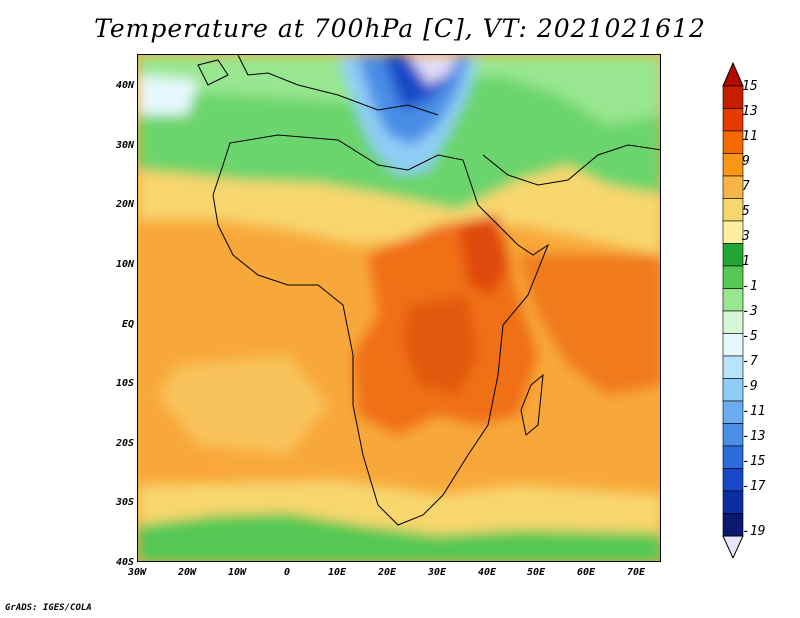  What do you see at coordinates (746, 161) in the screenshot?
I see `colorbar-label-9: 9` at bounding box center [746, 161].